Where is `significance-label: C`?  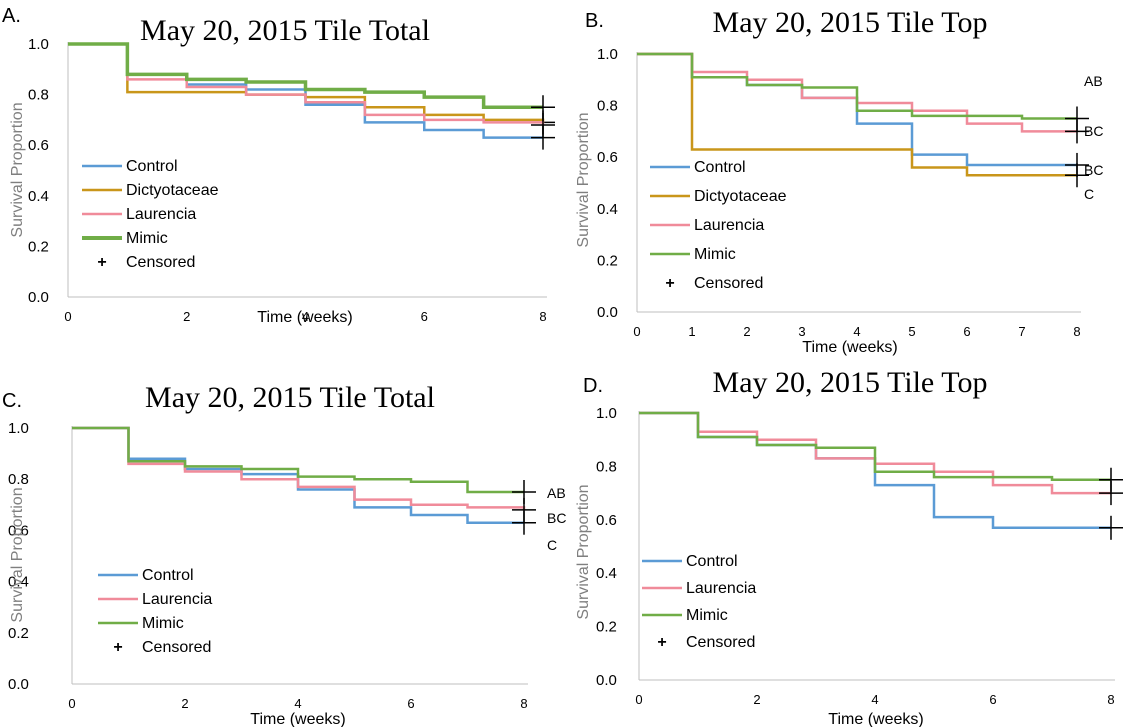 significance-label: C is located at coordinates (1089, 194).